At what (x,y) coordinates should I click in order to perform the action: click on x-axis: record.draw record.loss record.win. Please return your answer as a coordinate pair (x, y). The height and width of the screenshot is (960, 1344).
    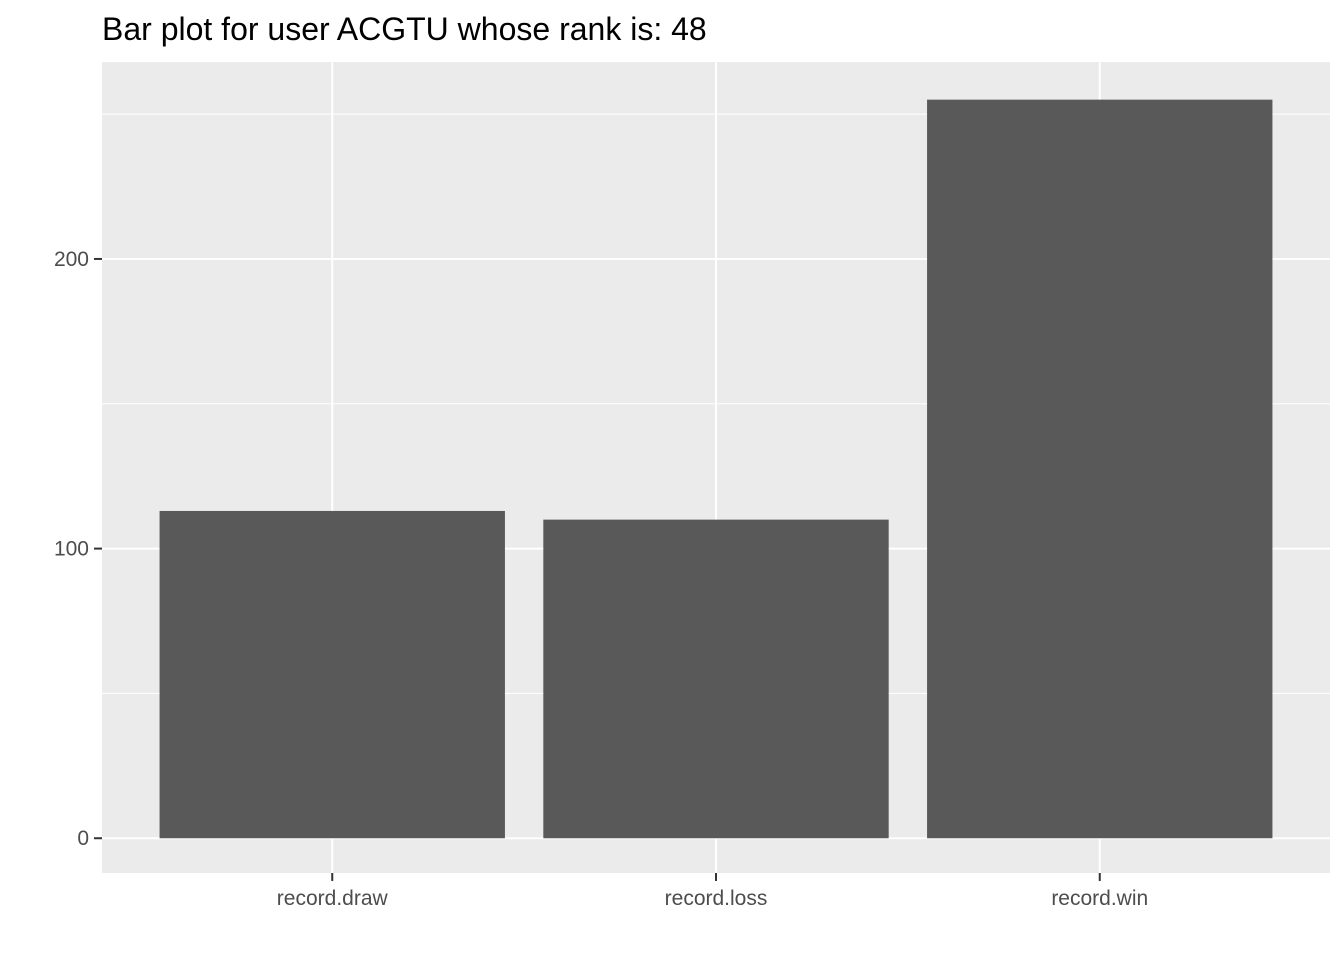
    Looking at the image, I should click on (712, 891).